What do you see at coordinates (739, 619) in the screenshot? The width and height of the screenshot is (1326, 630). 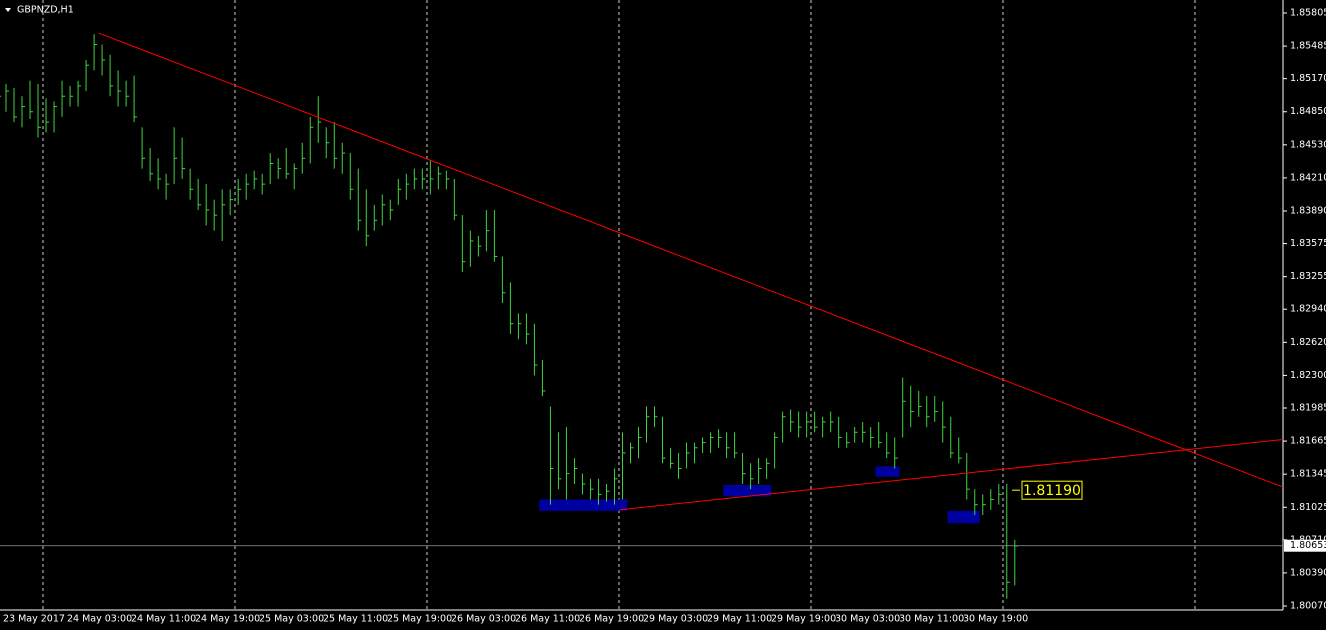 I see `x-tick-label: 29 May 11:00` at bounding box center [739, 619].